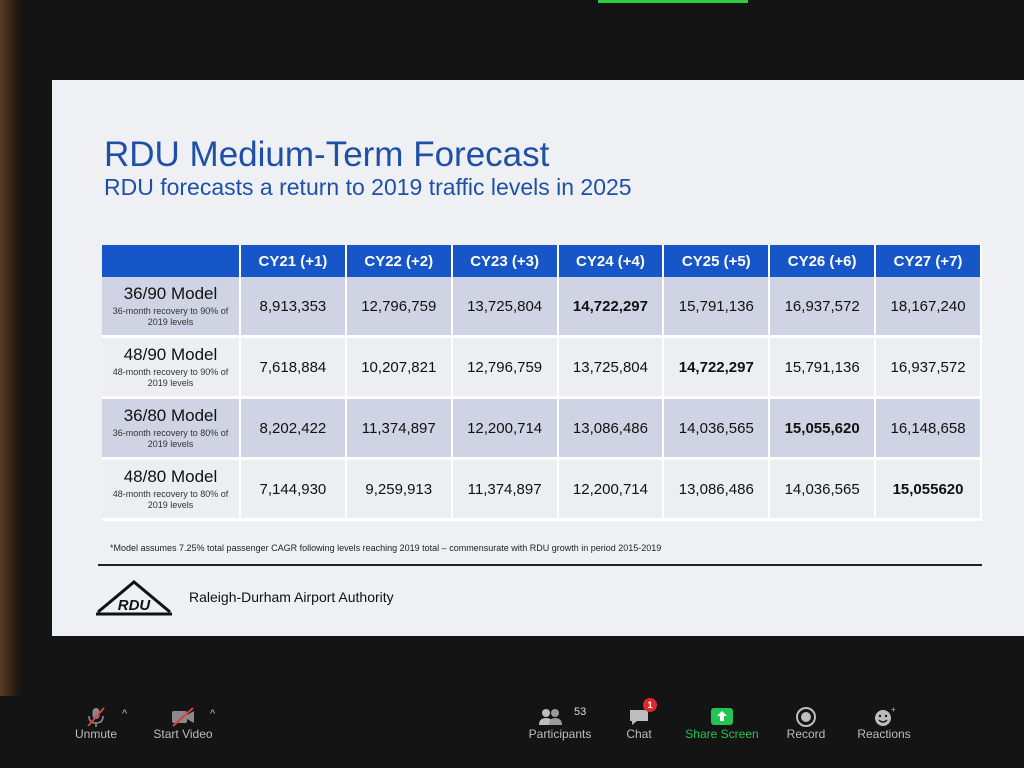 Image resolution: width=1024 pixels, height=768 pixels. Describe the element at coordinates (213, 714) in the screenshot. I see `video-options-caret: ^` at that location.